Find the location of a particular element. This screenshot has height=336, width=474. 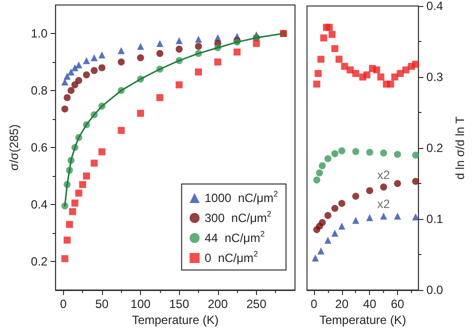

y-axis-title: d ln σ/d ln T is located at coordinates (460, 148).